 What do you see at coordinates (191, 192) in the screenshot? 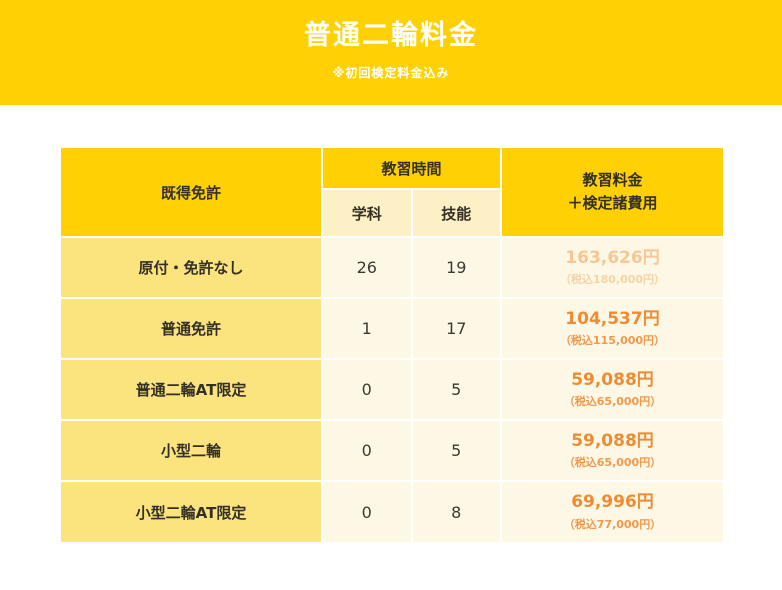
I see `col-header-license: 既得免許` at bounding box center [191, 192].